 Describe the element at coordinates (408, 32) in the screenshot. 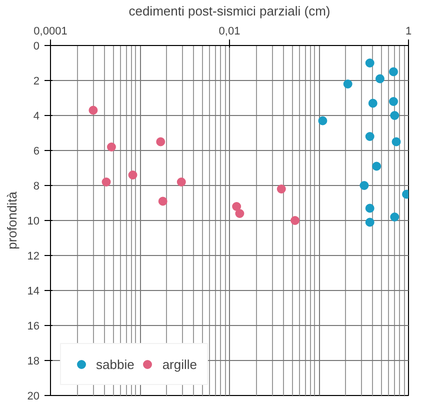

I see `x-tick-label: 1` at that location.